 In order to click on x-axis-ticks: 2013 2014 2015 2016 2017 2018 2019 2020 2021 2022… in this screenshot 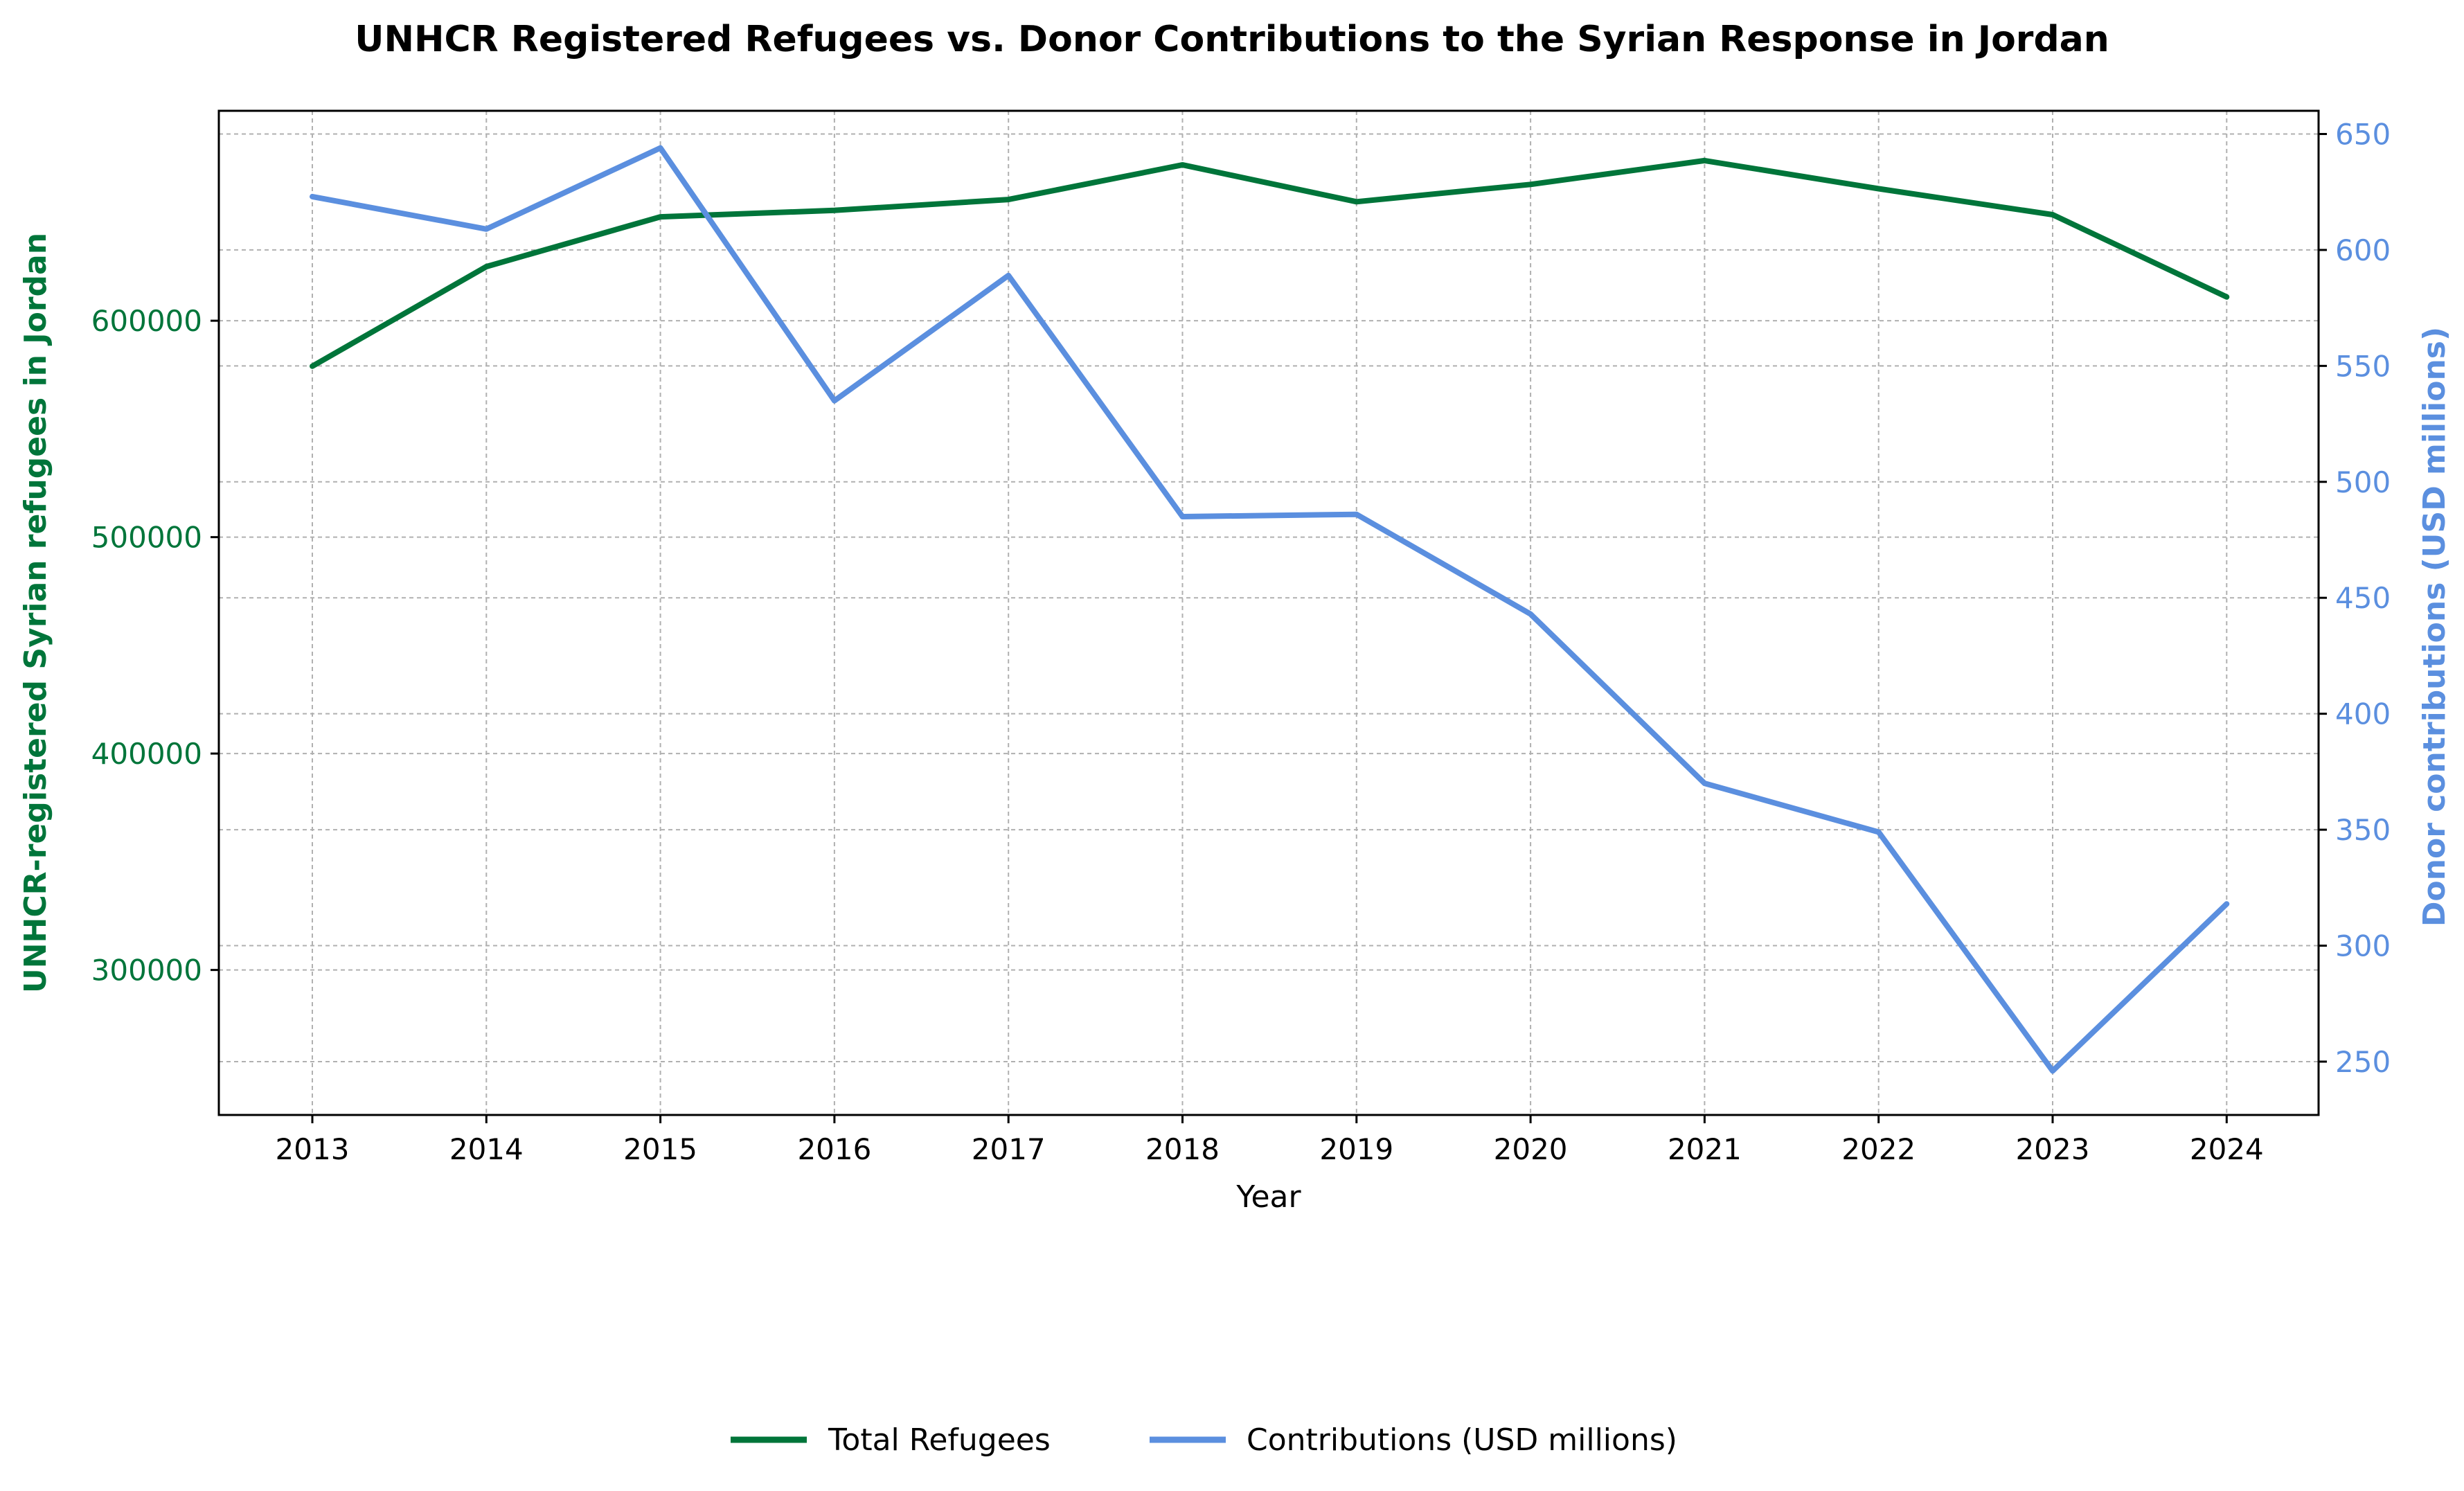, I will do `click(1270, 1141)`.